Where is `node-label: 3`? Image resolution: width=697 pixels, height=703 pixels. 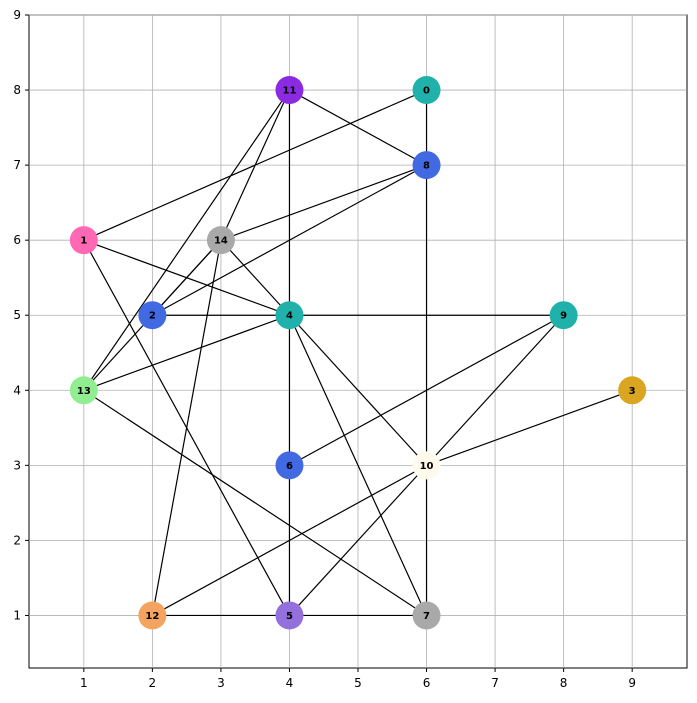 node-label: 3 is located at coordinates (632, 391).